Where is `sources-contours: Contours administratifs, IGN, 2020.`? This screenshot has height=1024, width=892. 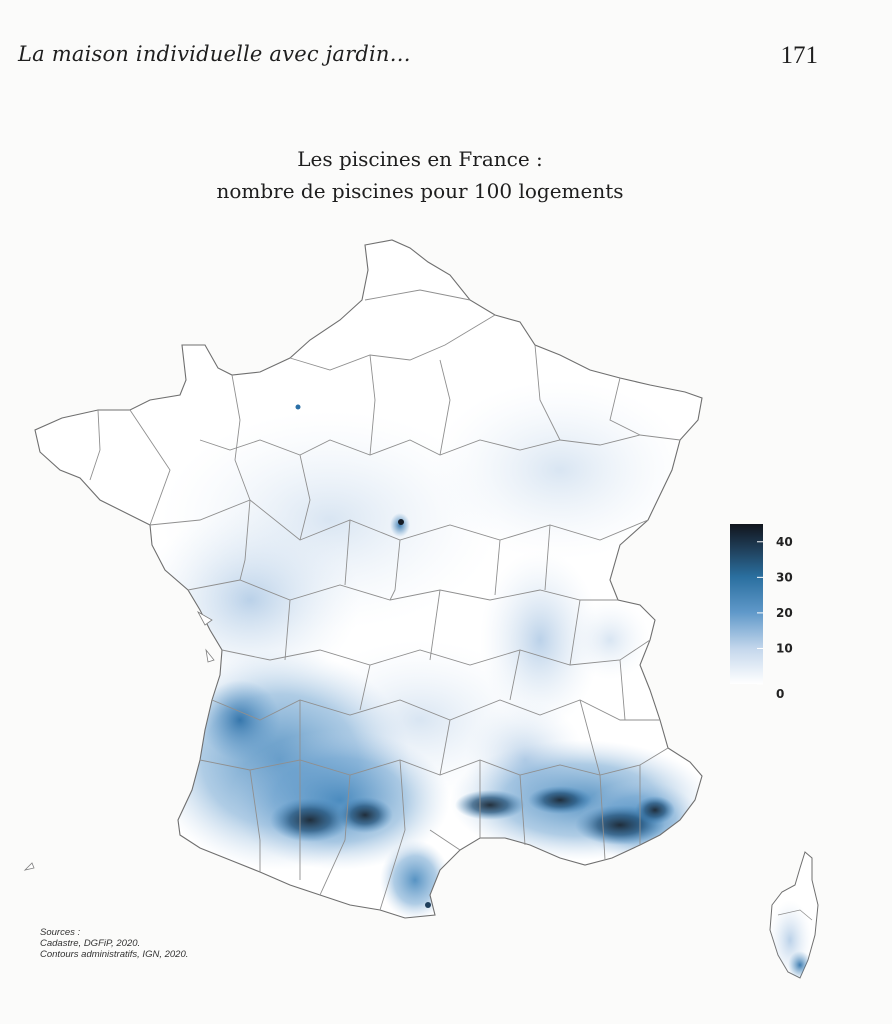
sources-contours: Contours administratifs, IGN, 2020. is located at coordinates (114, 954).